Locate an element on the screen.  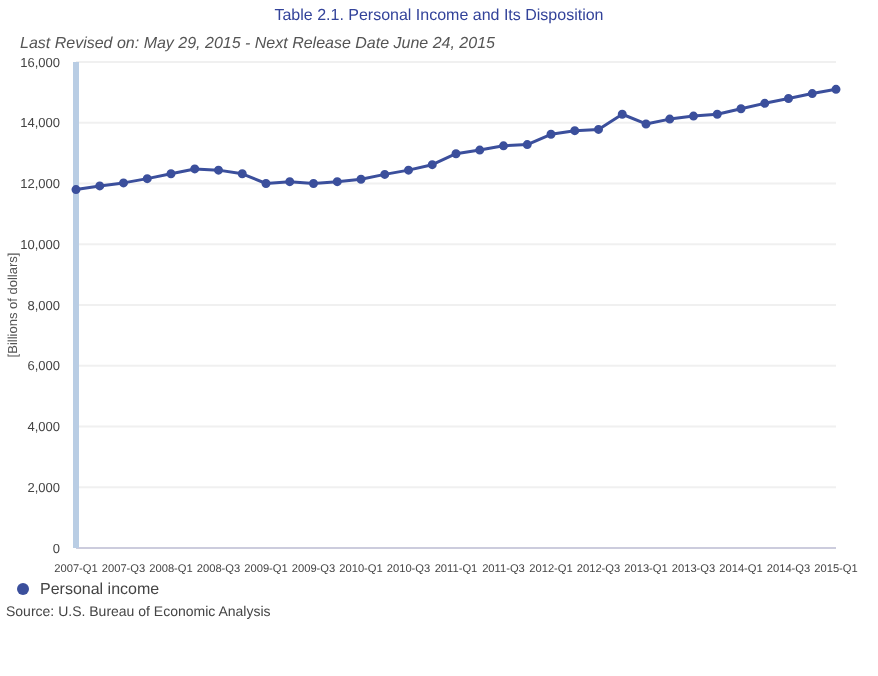
chart-subtitle: Last Revised on: May 29, 2015 - Next Release Date June 24, 2015 is located at coordinates (257, 42).